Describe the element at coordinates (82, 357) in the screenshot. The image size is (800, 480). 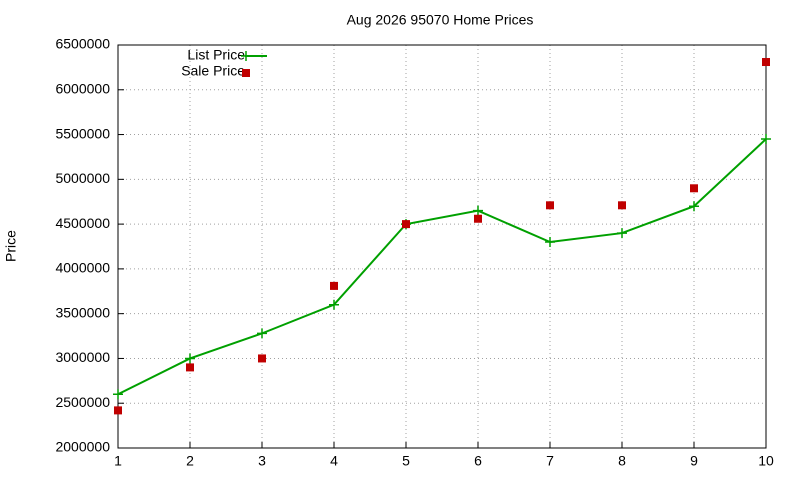
I see `y-tick-label: 3000000` at that location.